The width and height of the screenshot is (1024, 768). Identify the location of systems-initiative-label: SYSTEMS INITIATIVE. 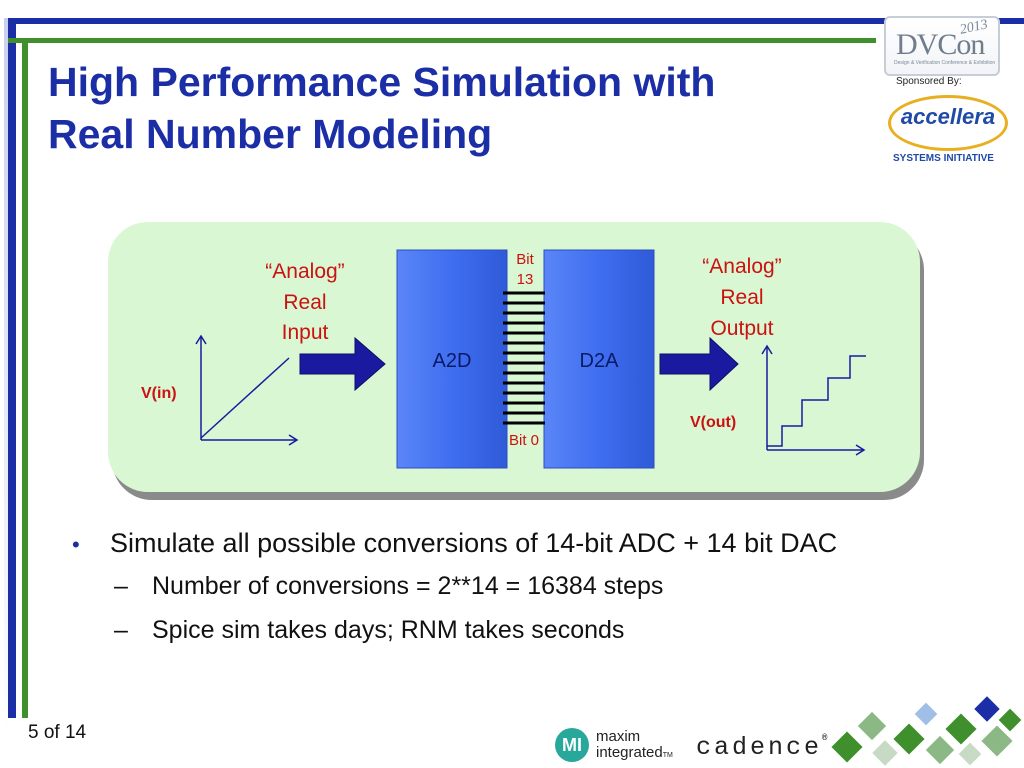
(943, 158).